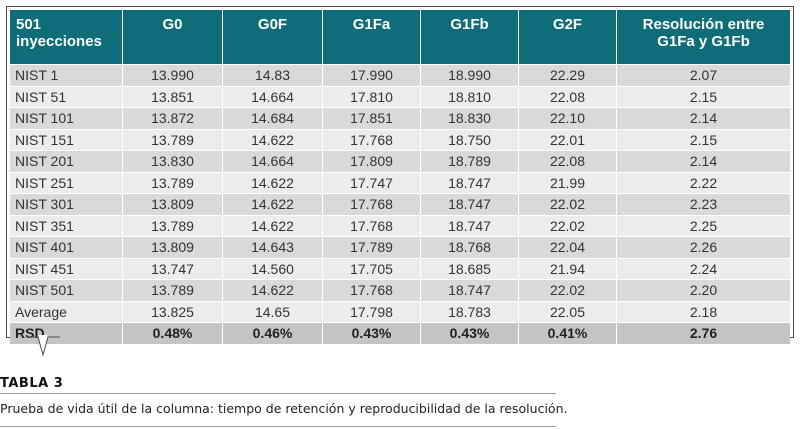 Image resolution: width=800 pixels, height=429 pixels. Describe the element at coordinates (470, 118) in the screenshot. I see `table-cell: 18.830` at that location.